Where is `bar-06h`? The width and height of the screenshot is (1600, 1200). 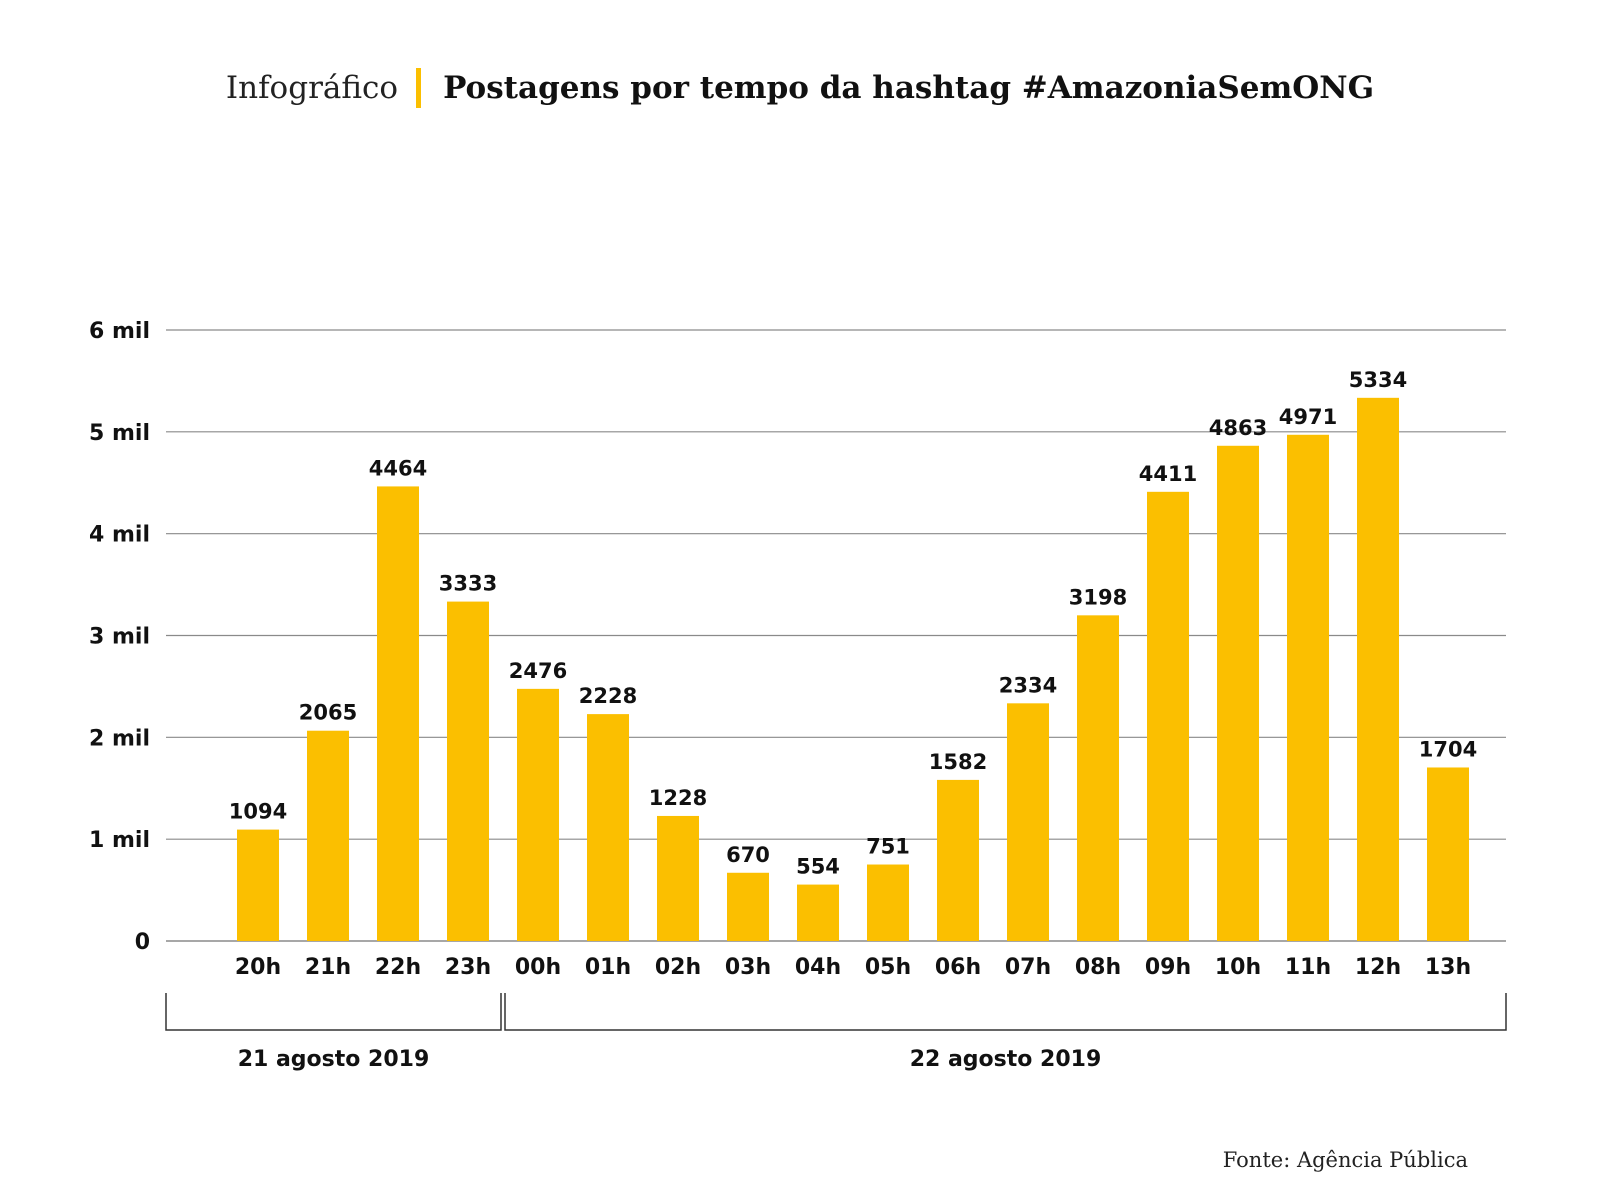
bar-06h is located at coordinates (958, 860).